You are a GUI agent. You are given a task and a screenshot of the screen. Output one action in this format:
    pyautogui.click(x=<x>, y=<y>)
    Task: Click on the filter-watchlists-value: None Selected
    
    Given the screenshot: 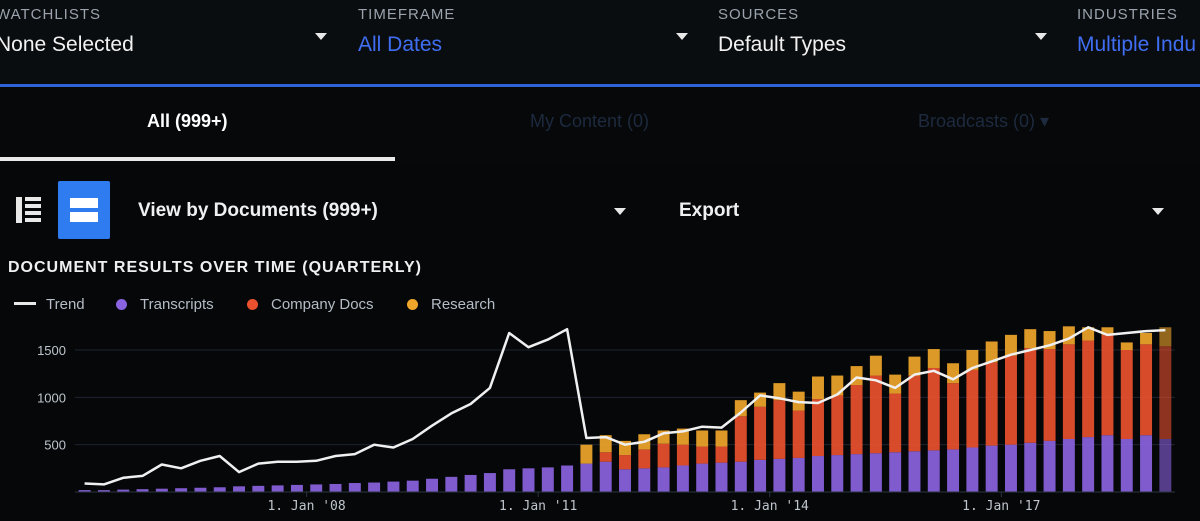 What is the action you would take?
    pyautogui.click(x=67, y=44)
    